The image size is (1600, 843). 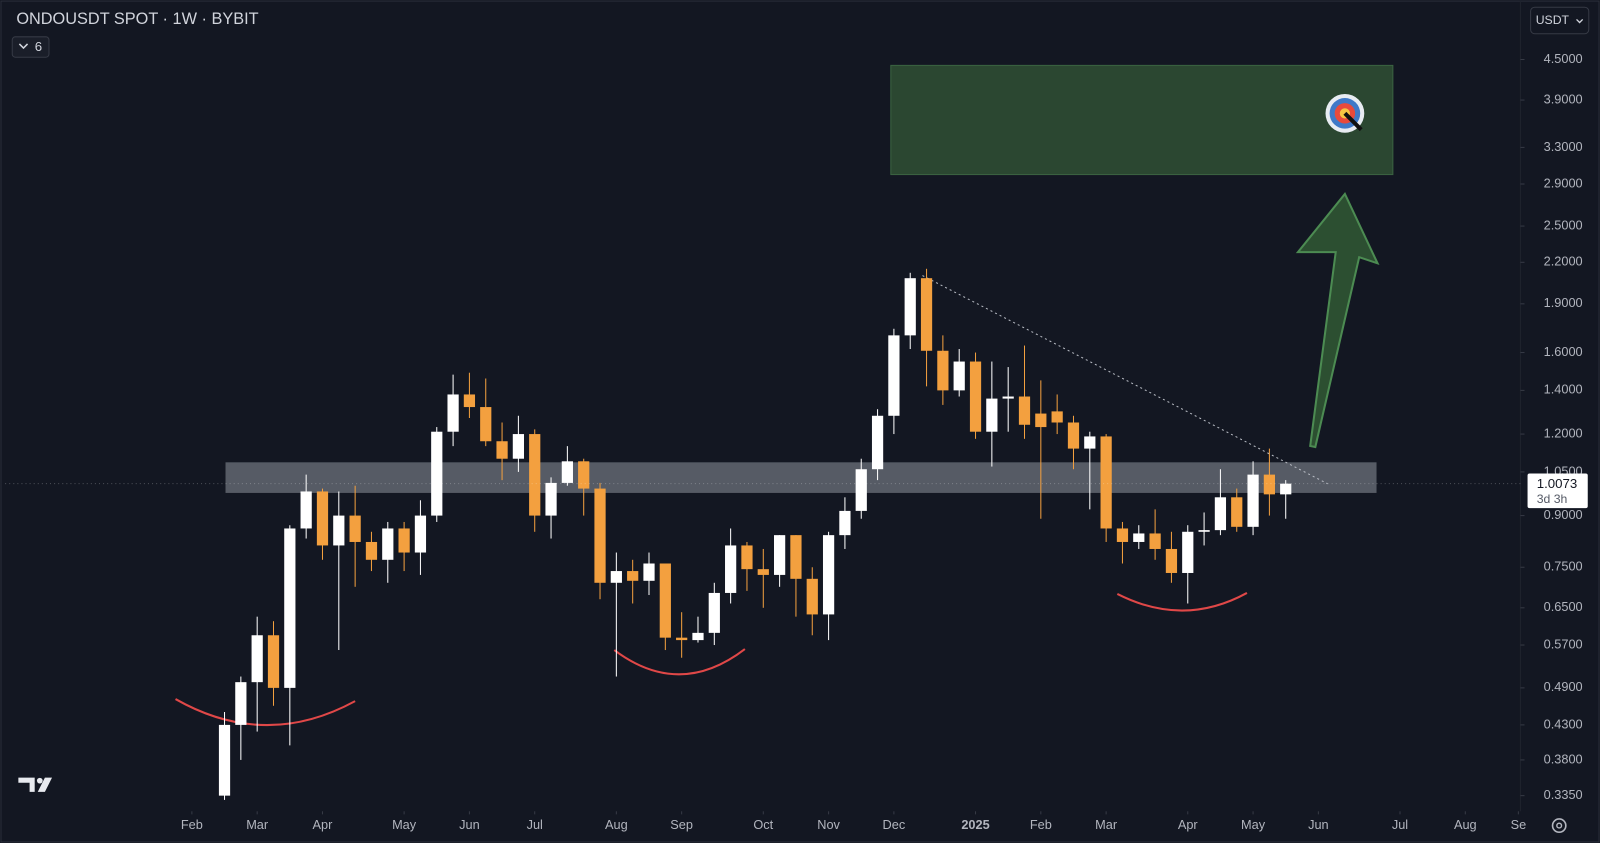 What do you see at coordinates (1563, 351) in the screenshot?
I see `y-tick-label: 1.6000` at bounding box center [1563, 351].